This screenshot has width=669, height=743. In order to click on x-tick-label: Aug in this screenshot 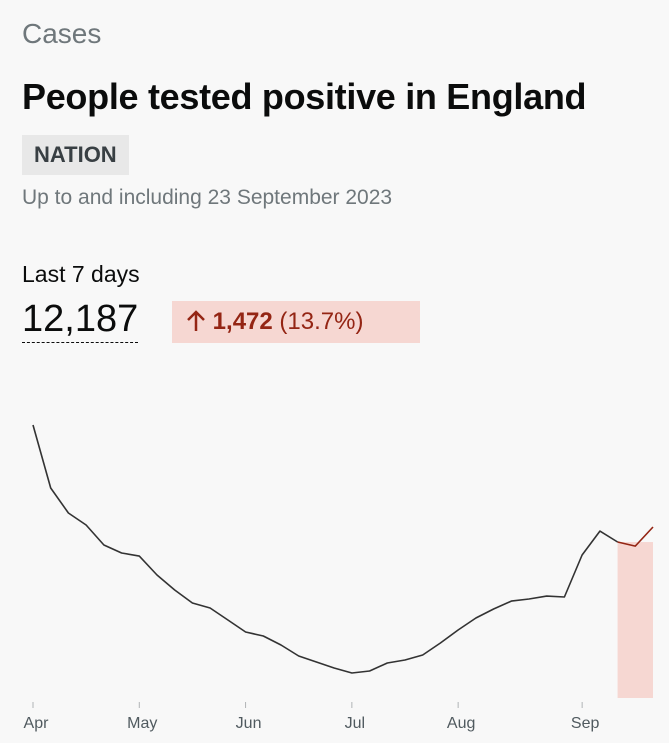, I will do `click(461, 723)`.